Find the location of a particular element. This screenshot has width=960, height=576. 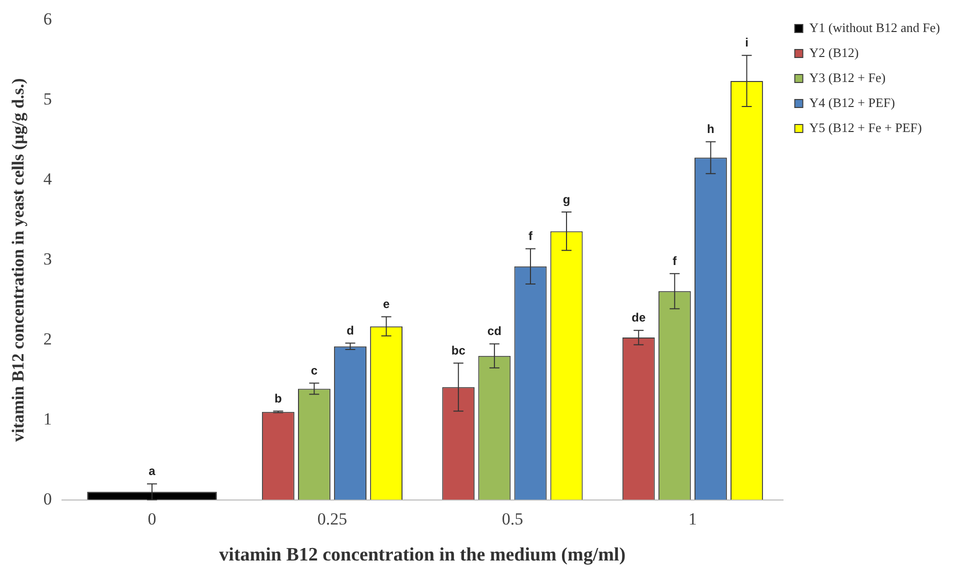

data-label: bc is located at coordinates (458, 350).